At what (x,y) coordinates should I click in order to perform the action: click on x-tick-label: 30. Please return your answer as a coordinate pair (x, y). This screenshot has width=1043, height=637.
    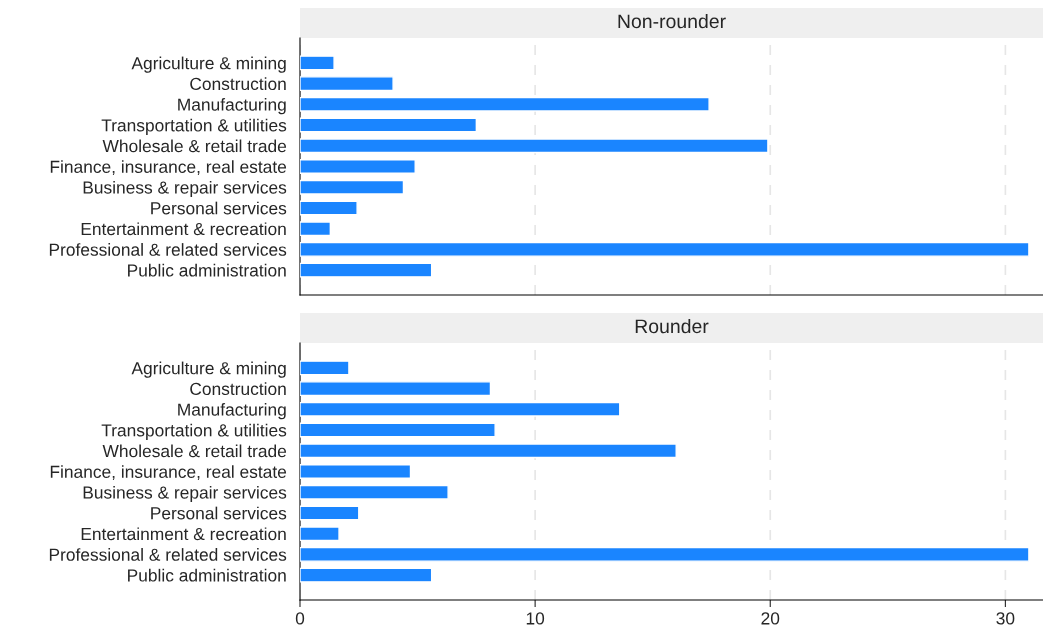
    Looking at the image, I should click on (1005, 618).